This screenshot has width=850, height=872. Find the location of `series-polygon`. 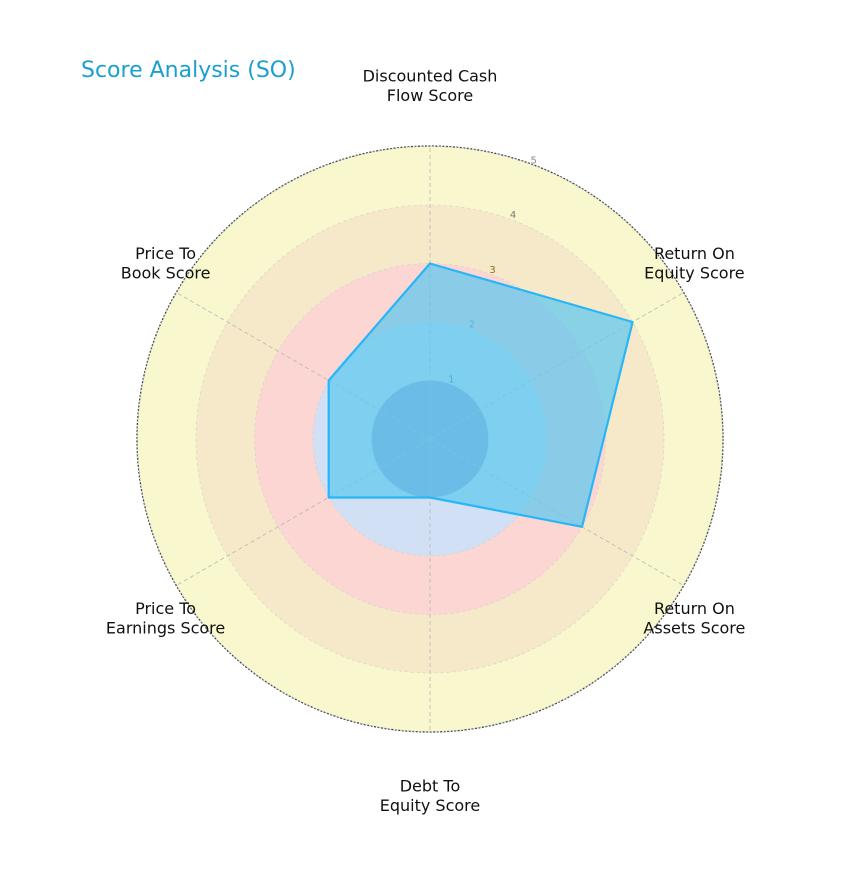

series-polygon is located at coordinates (480, 395).